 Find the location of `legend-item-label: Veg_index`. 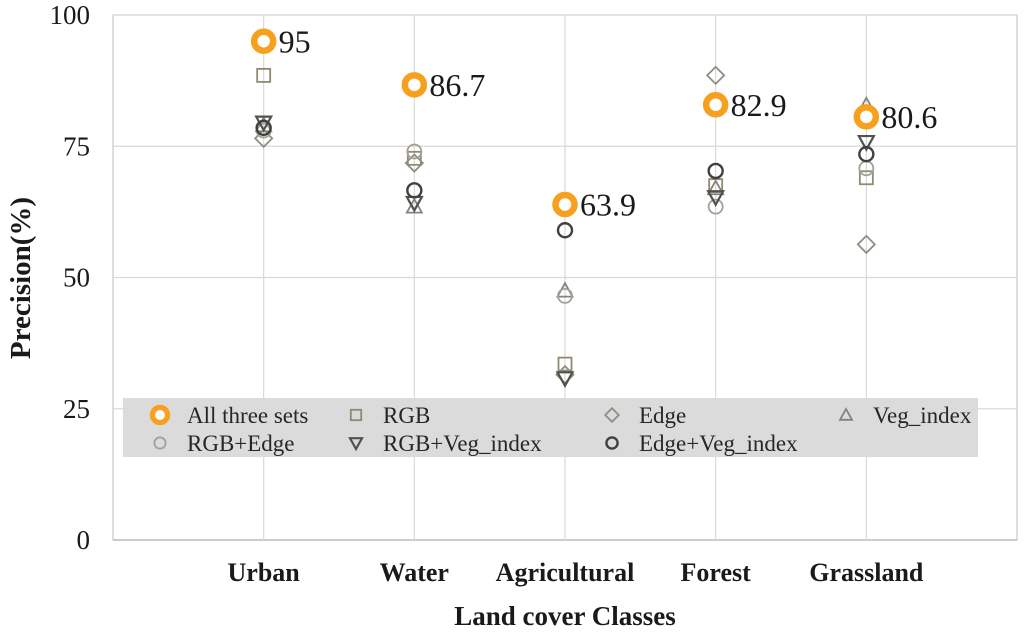

legend-item-label: Veg_index is located at coordinates (922, 415).